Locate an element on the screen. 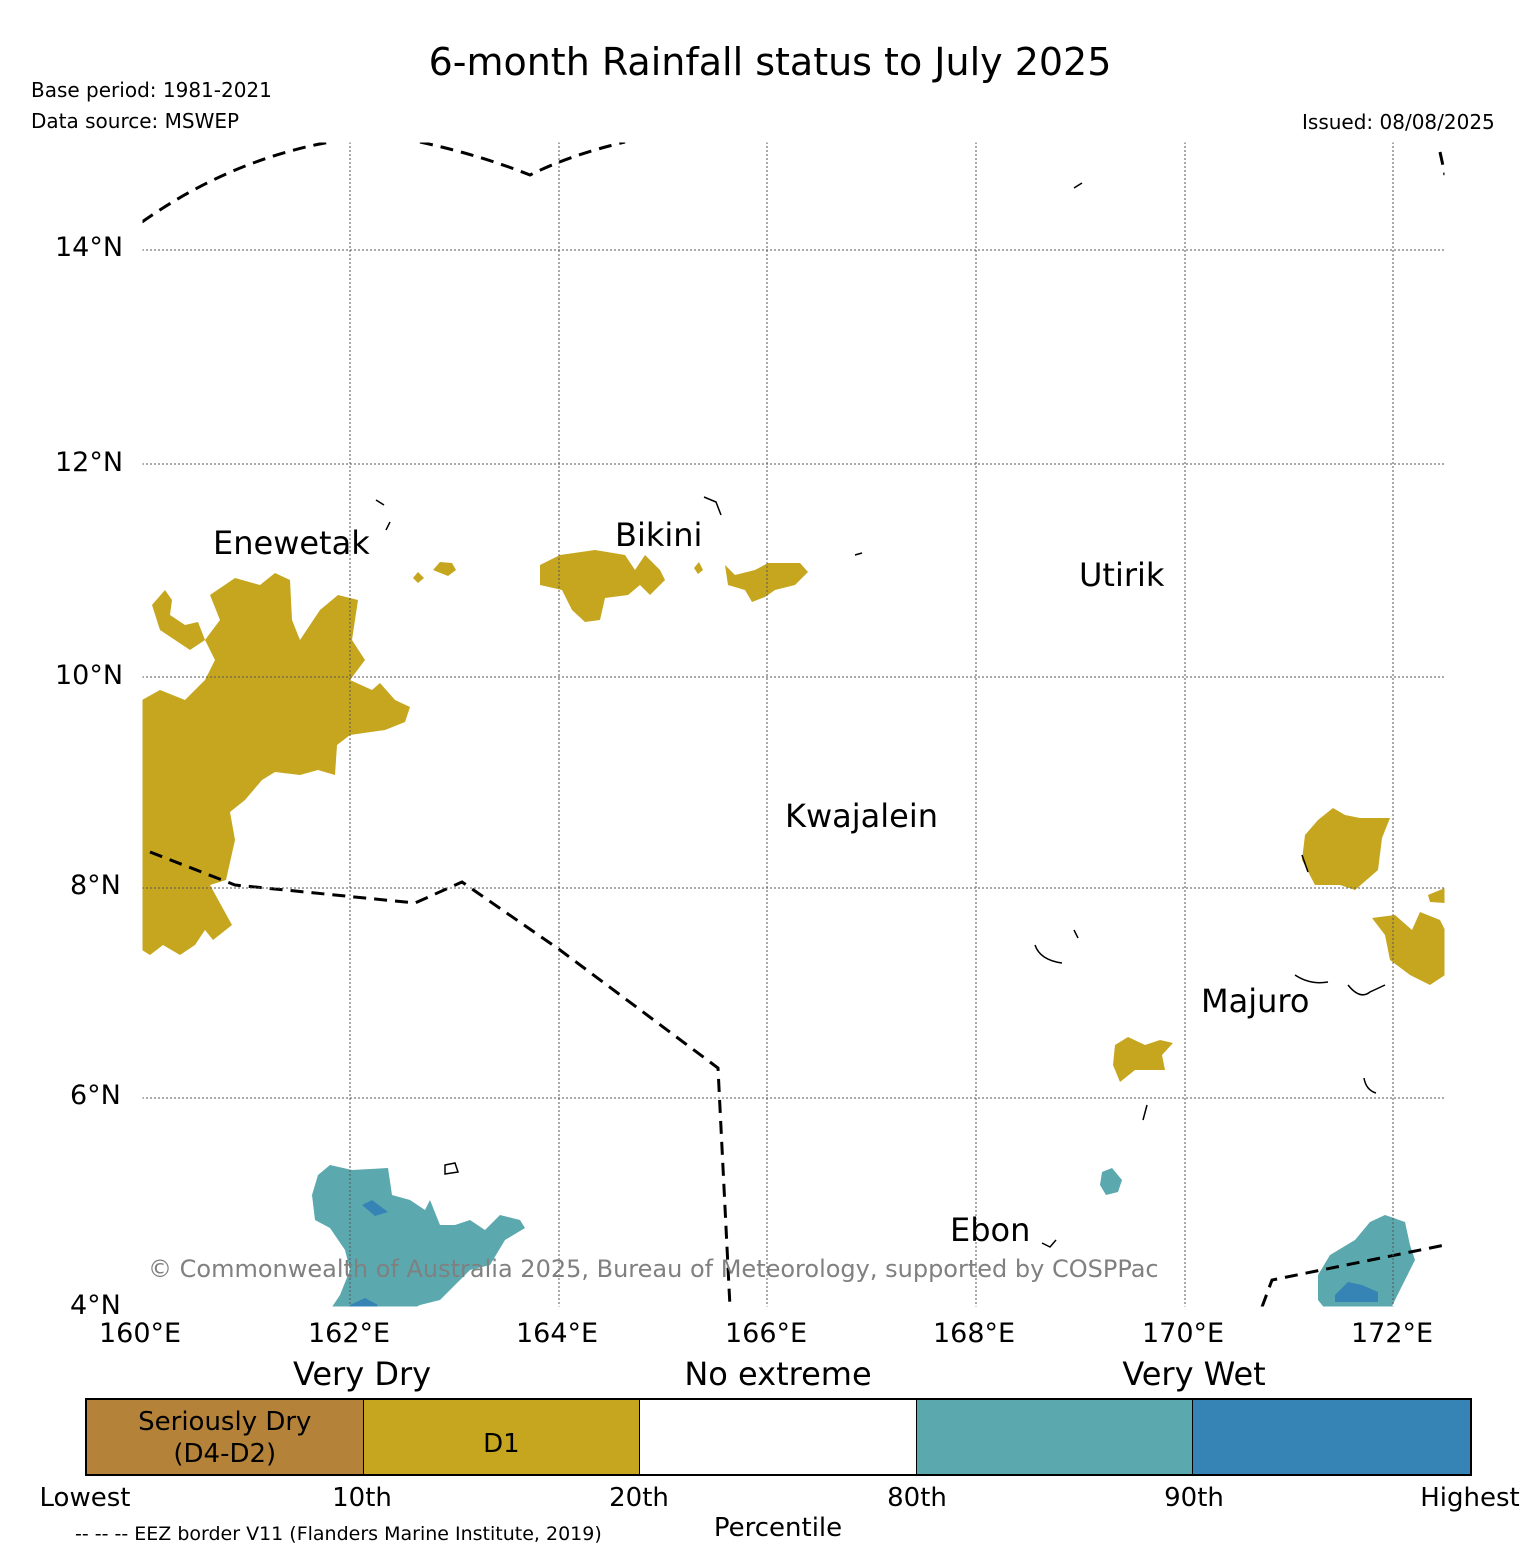 The height and width of the screenshot is (1563, 1540). lat-tick-8n: 8°N is located at coordinates (95, 885).